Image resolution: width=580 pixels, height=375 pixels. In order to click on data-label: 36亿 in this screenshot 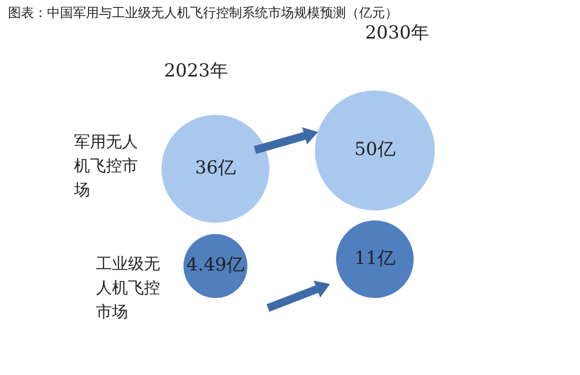, I will do `click(215, 167)`.